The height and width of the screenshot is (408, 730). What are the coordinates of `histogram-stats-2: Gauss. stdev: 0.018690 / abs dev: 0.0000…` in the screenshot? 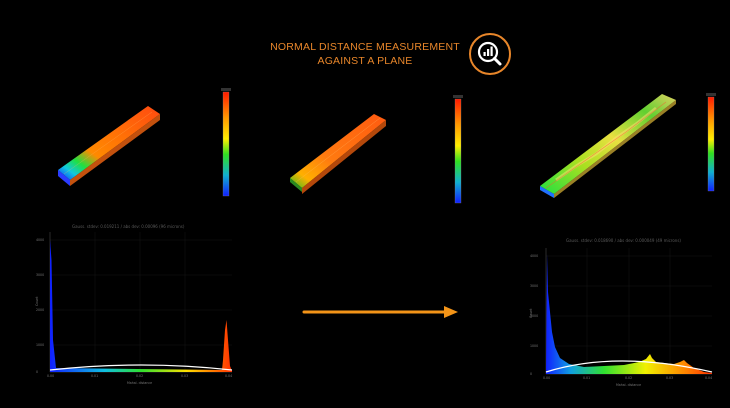 It's located at (623, 240).